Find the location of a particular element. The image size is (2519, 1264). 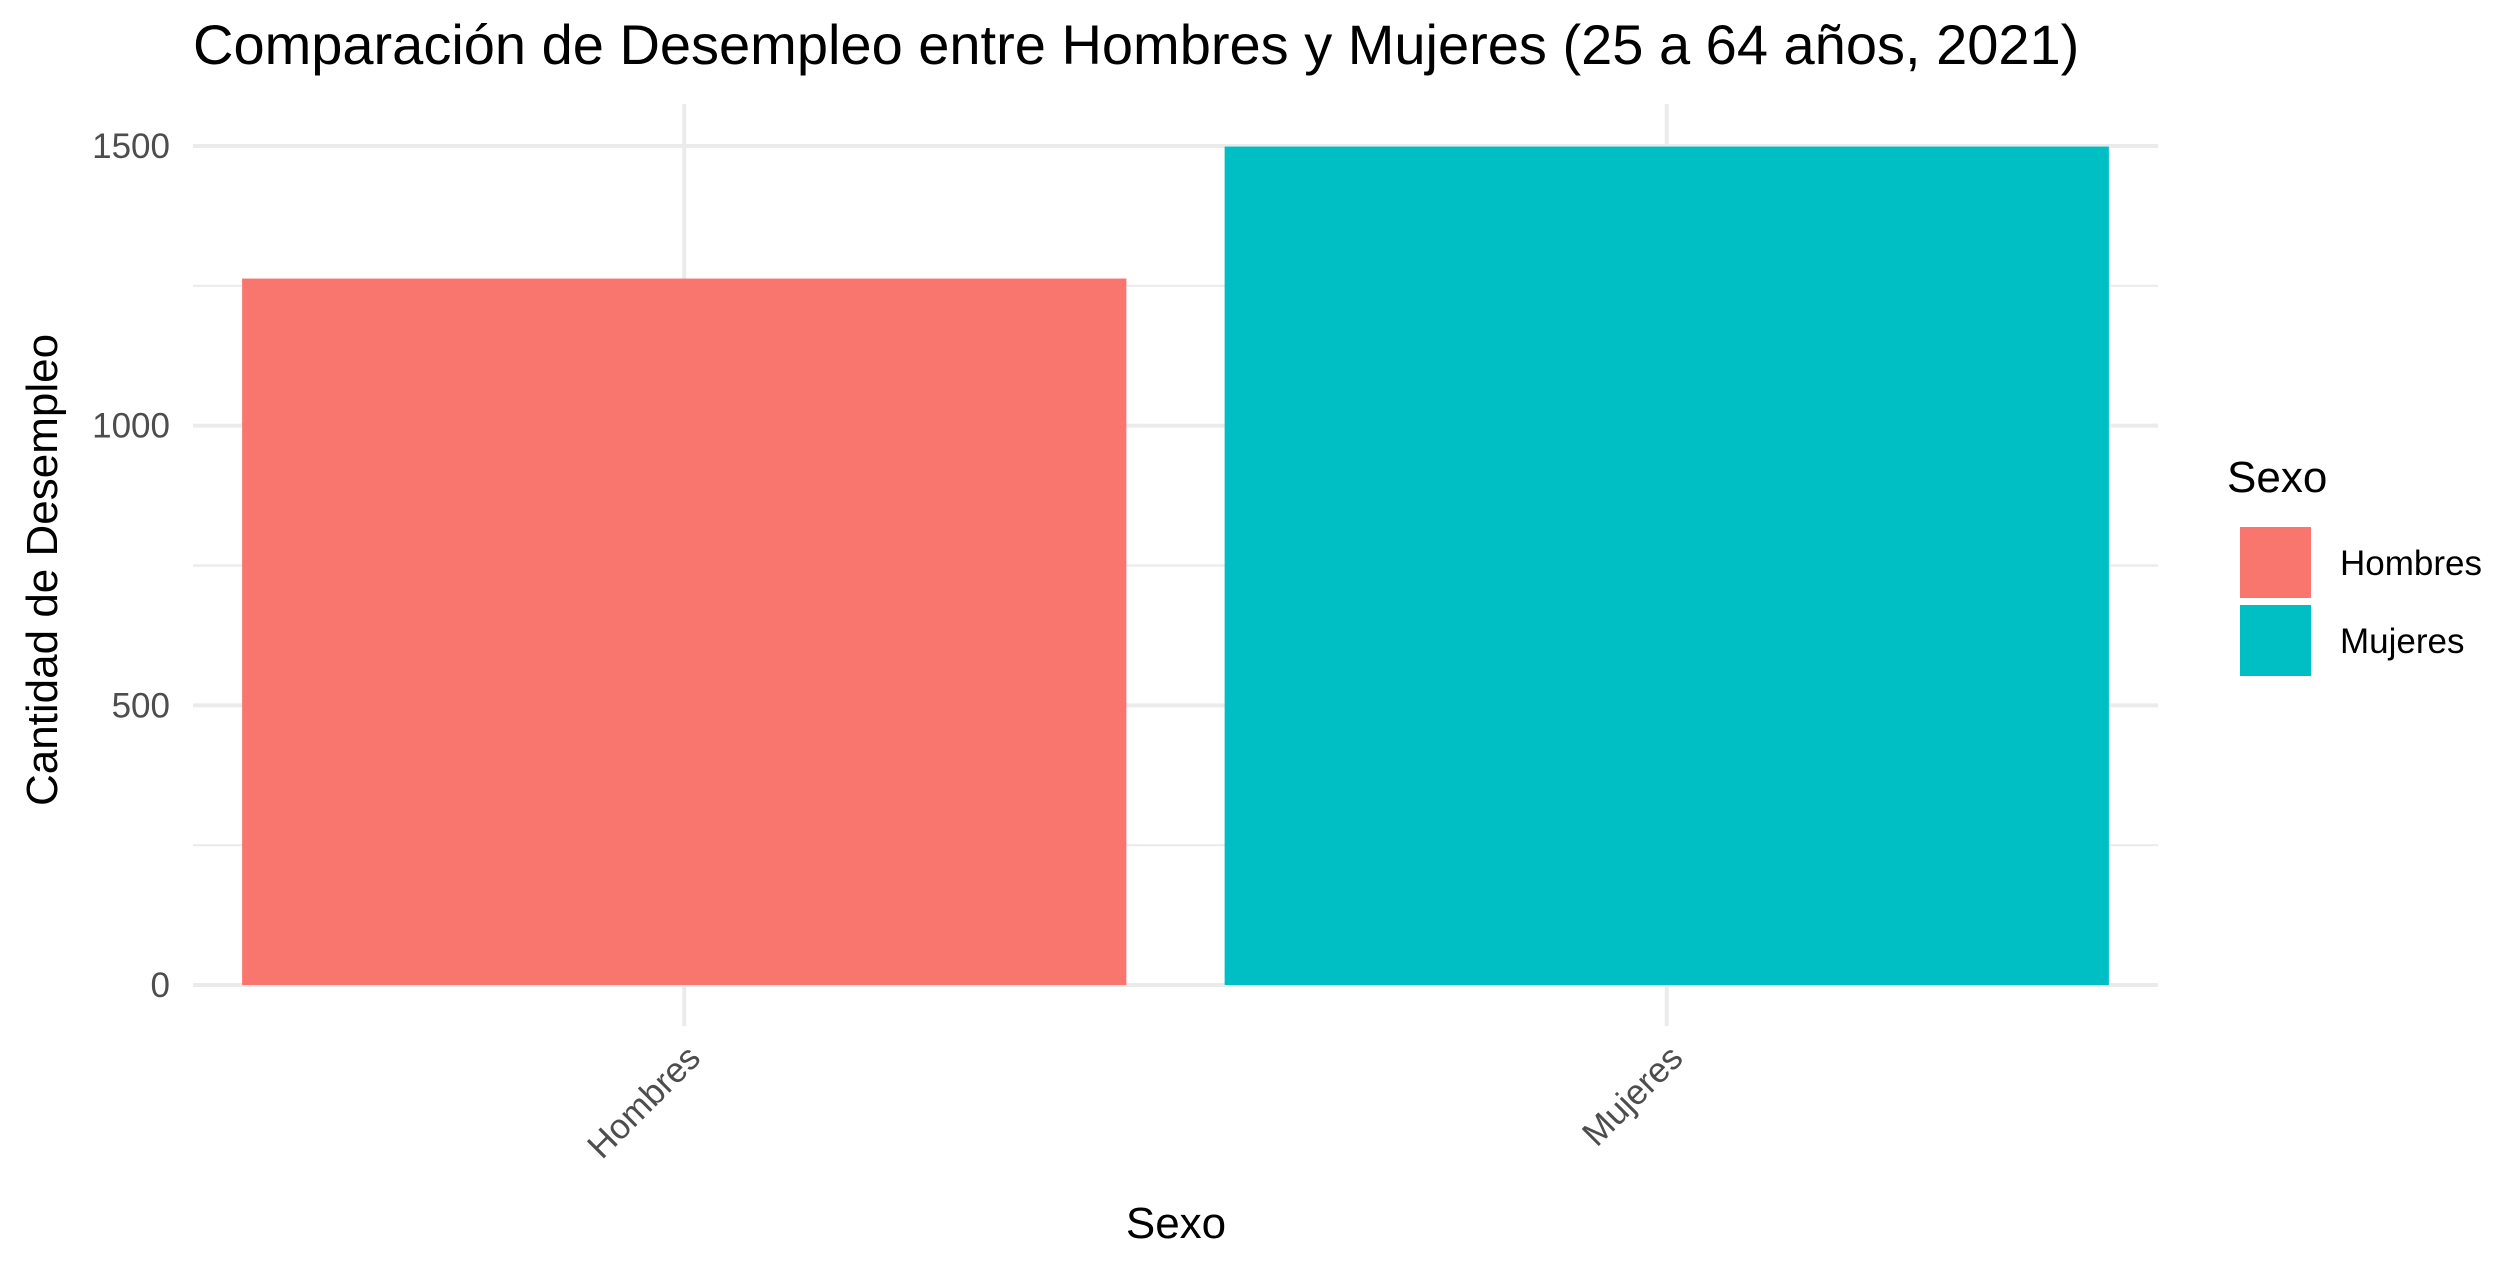

legend-key-hombres is located at coordinates (2275, 562).